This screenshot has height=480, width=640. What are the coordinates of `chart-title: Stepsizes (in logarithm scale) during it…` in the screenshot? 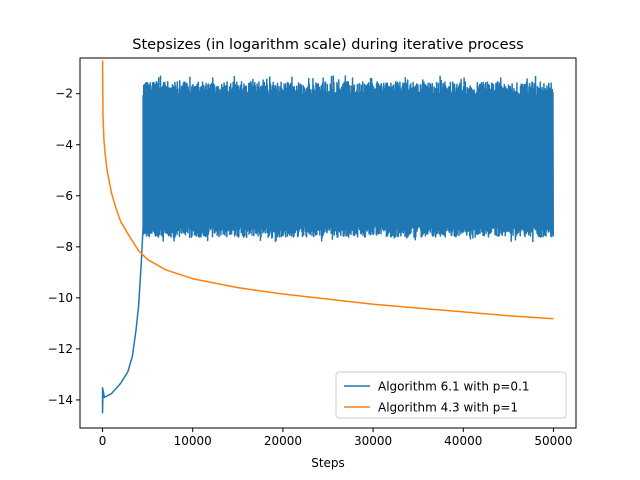 It's located at (327, 45).